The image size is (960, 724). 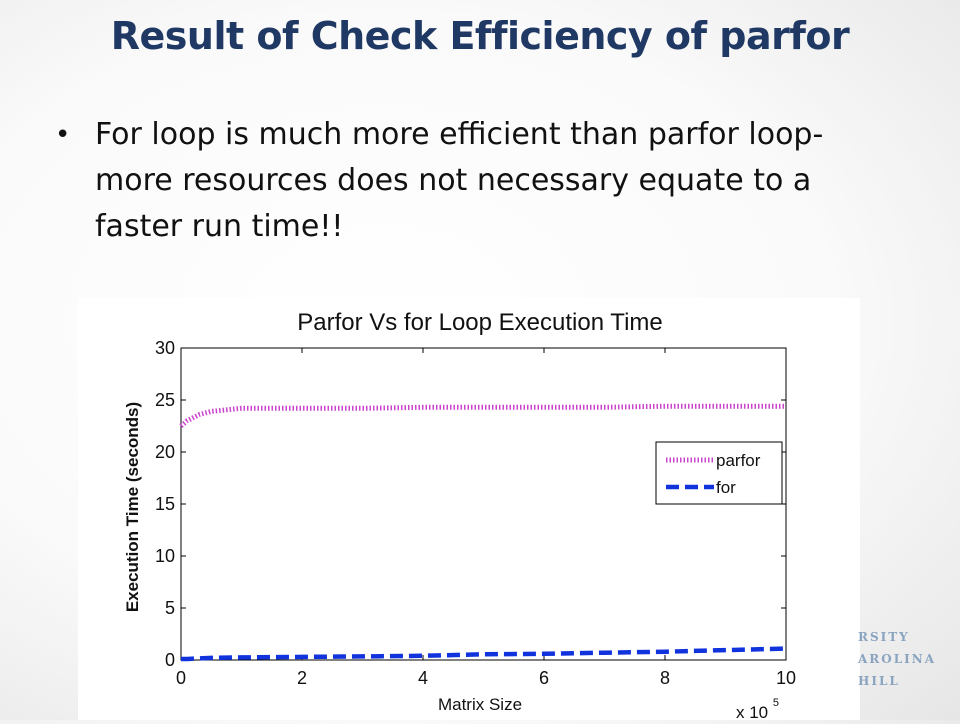 I want to click on x-tick-label: 6, so click(x=544, y=678).